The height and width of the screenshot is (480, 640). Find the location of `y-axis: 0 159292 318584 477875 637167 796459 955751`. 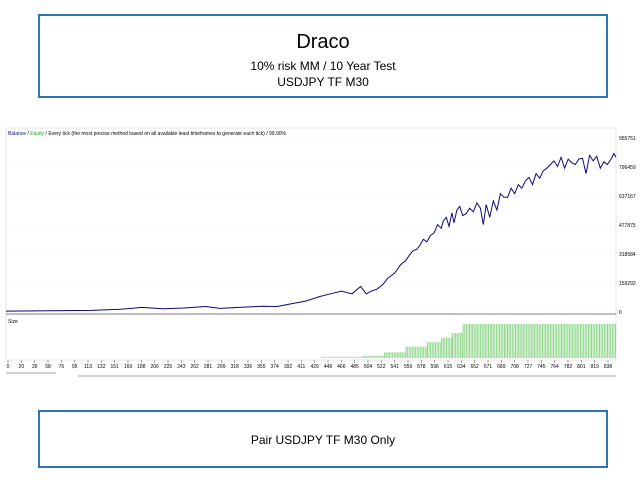

y-axis: 0 159292 318584 477875 637167 796459 955751 is located at coordinates (627, 226).